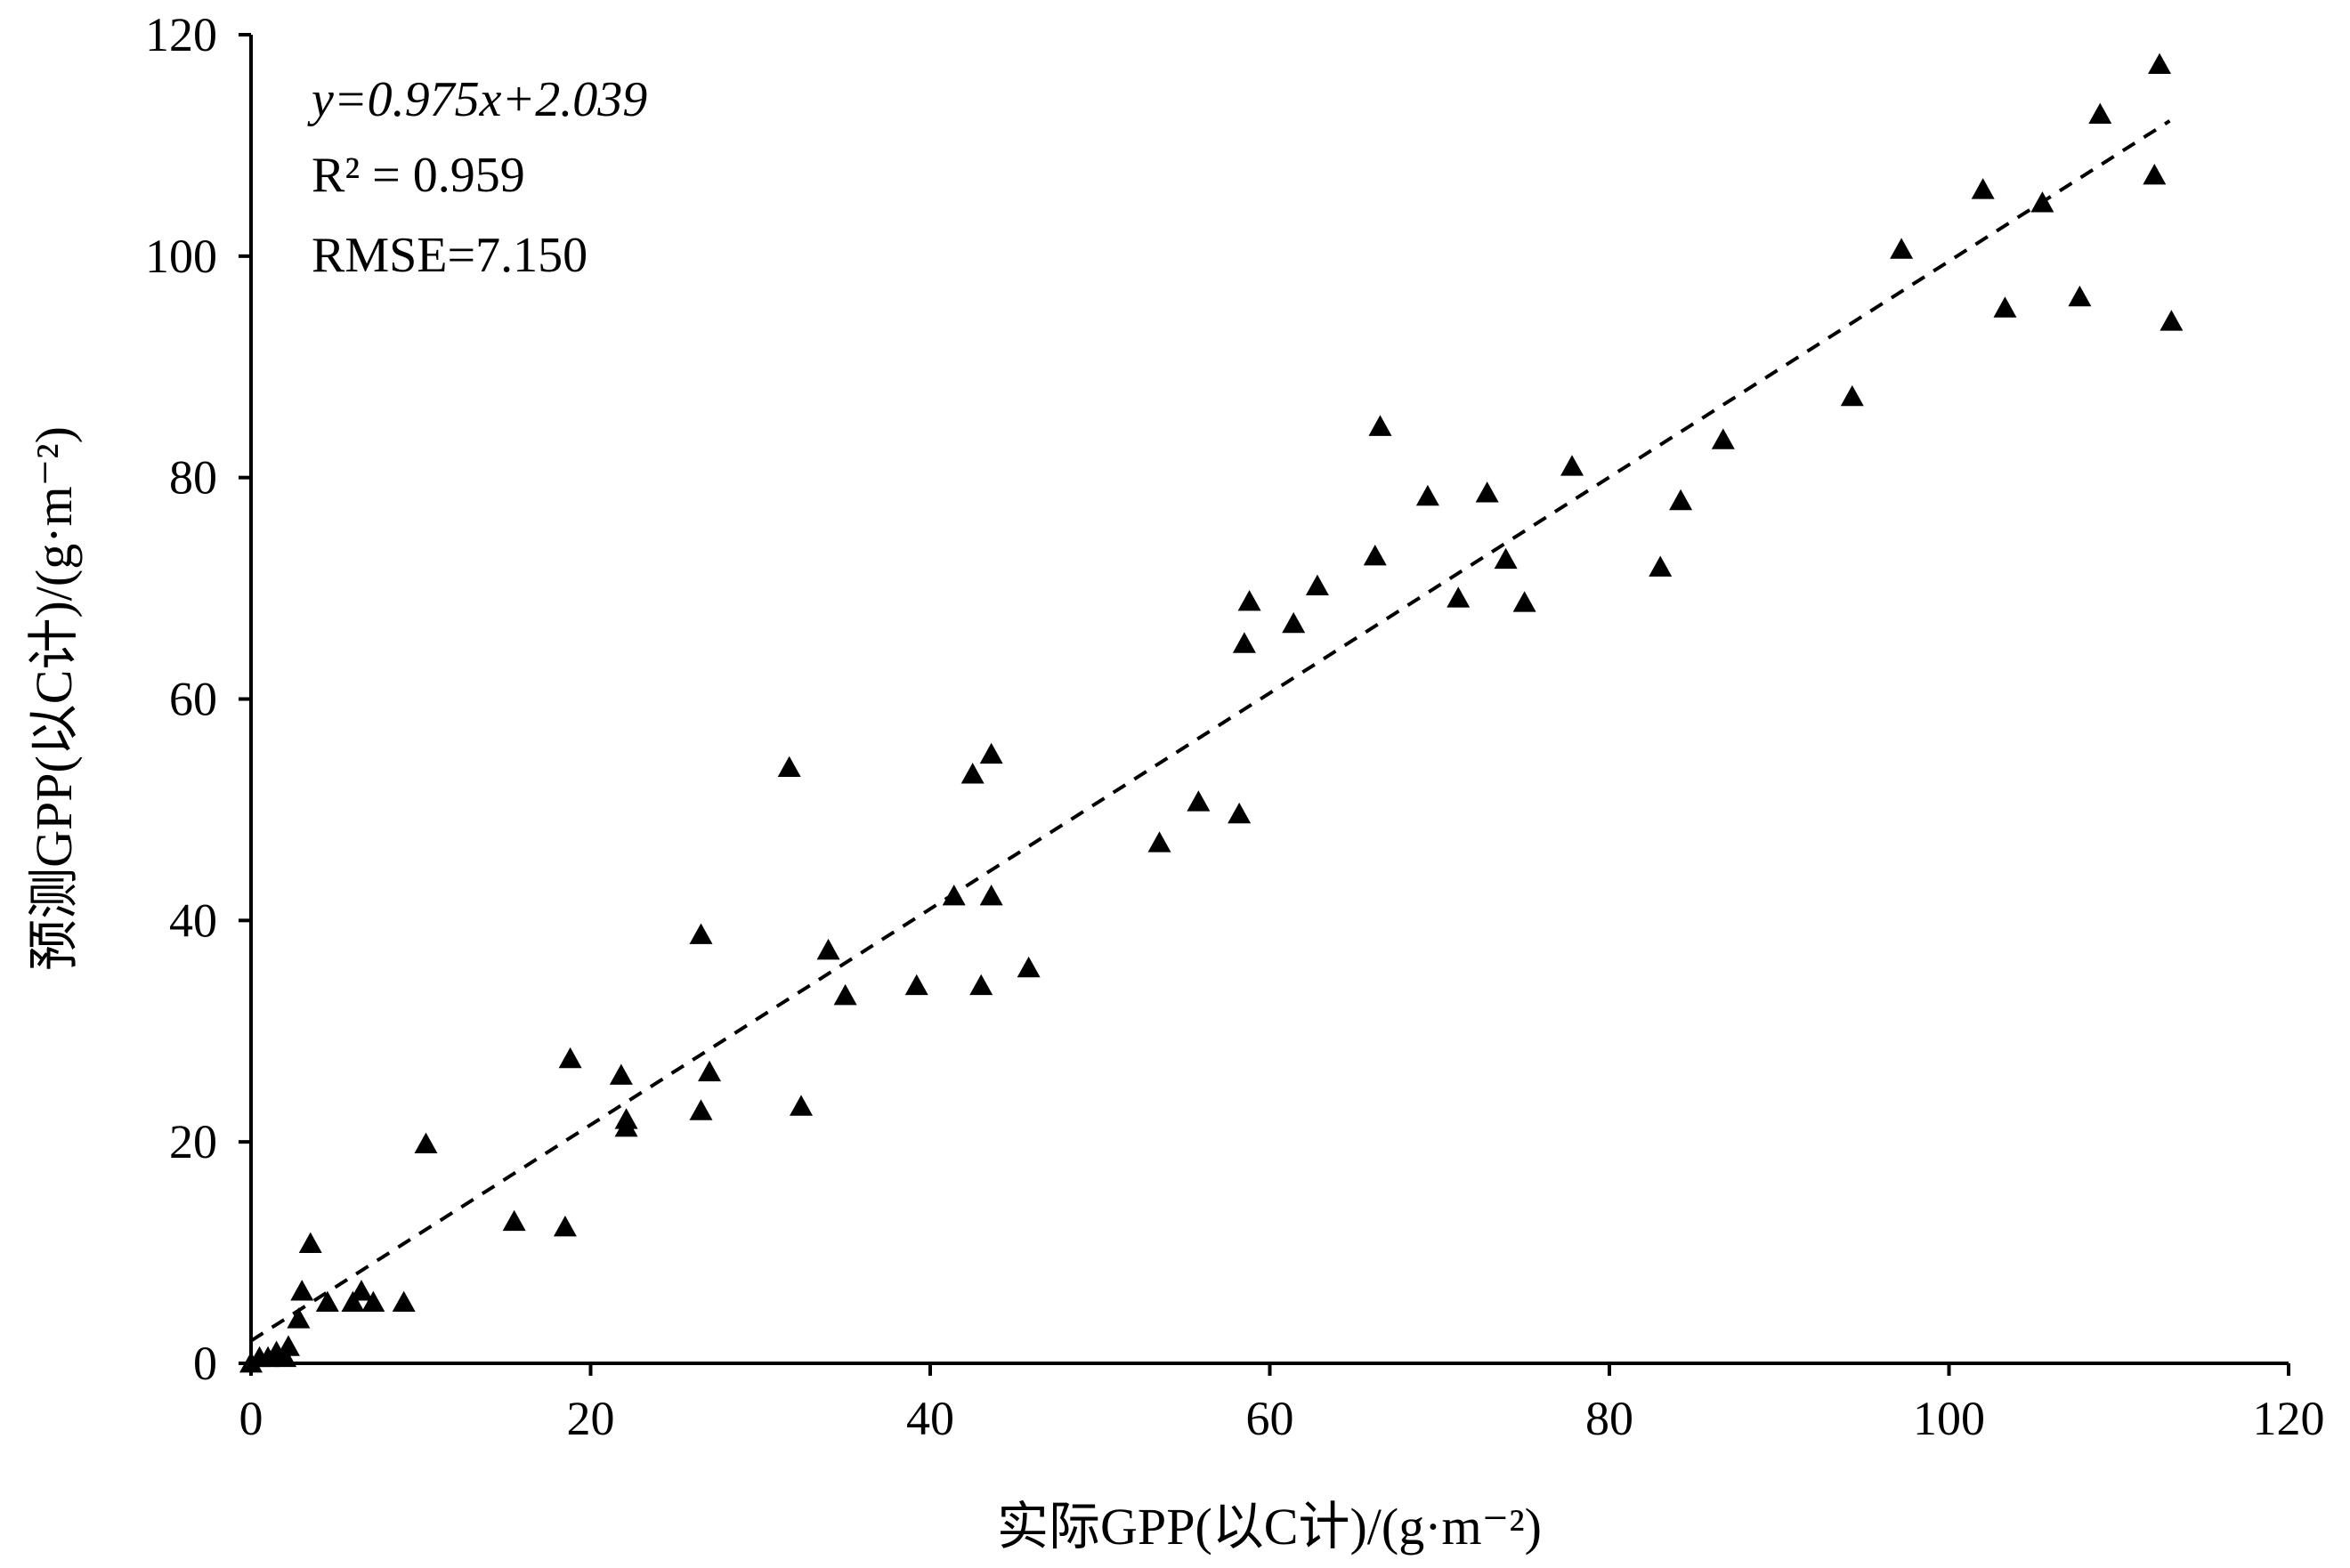 The width and height of the screenshot is (2350, 1568). I want to click on x-tick-label: 20, so click(591, 1418).